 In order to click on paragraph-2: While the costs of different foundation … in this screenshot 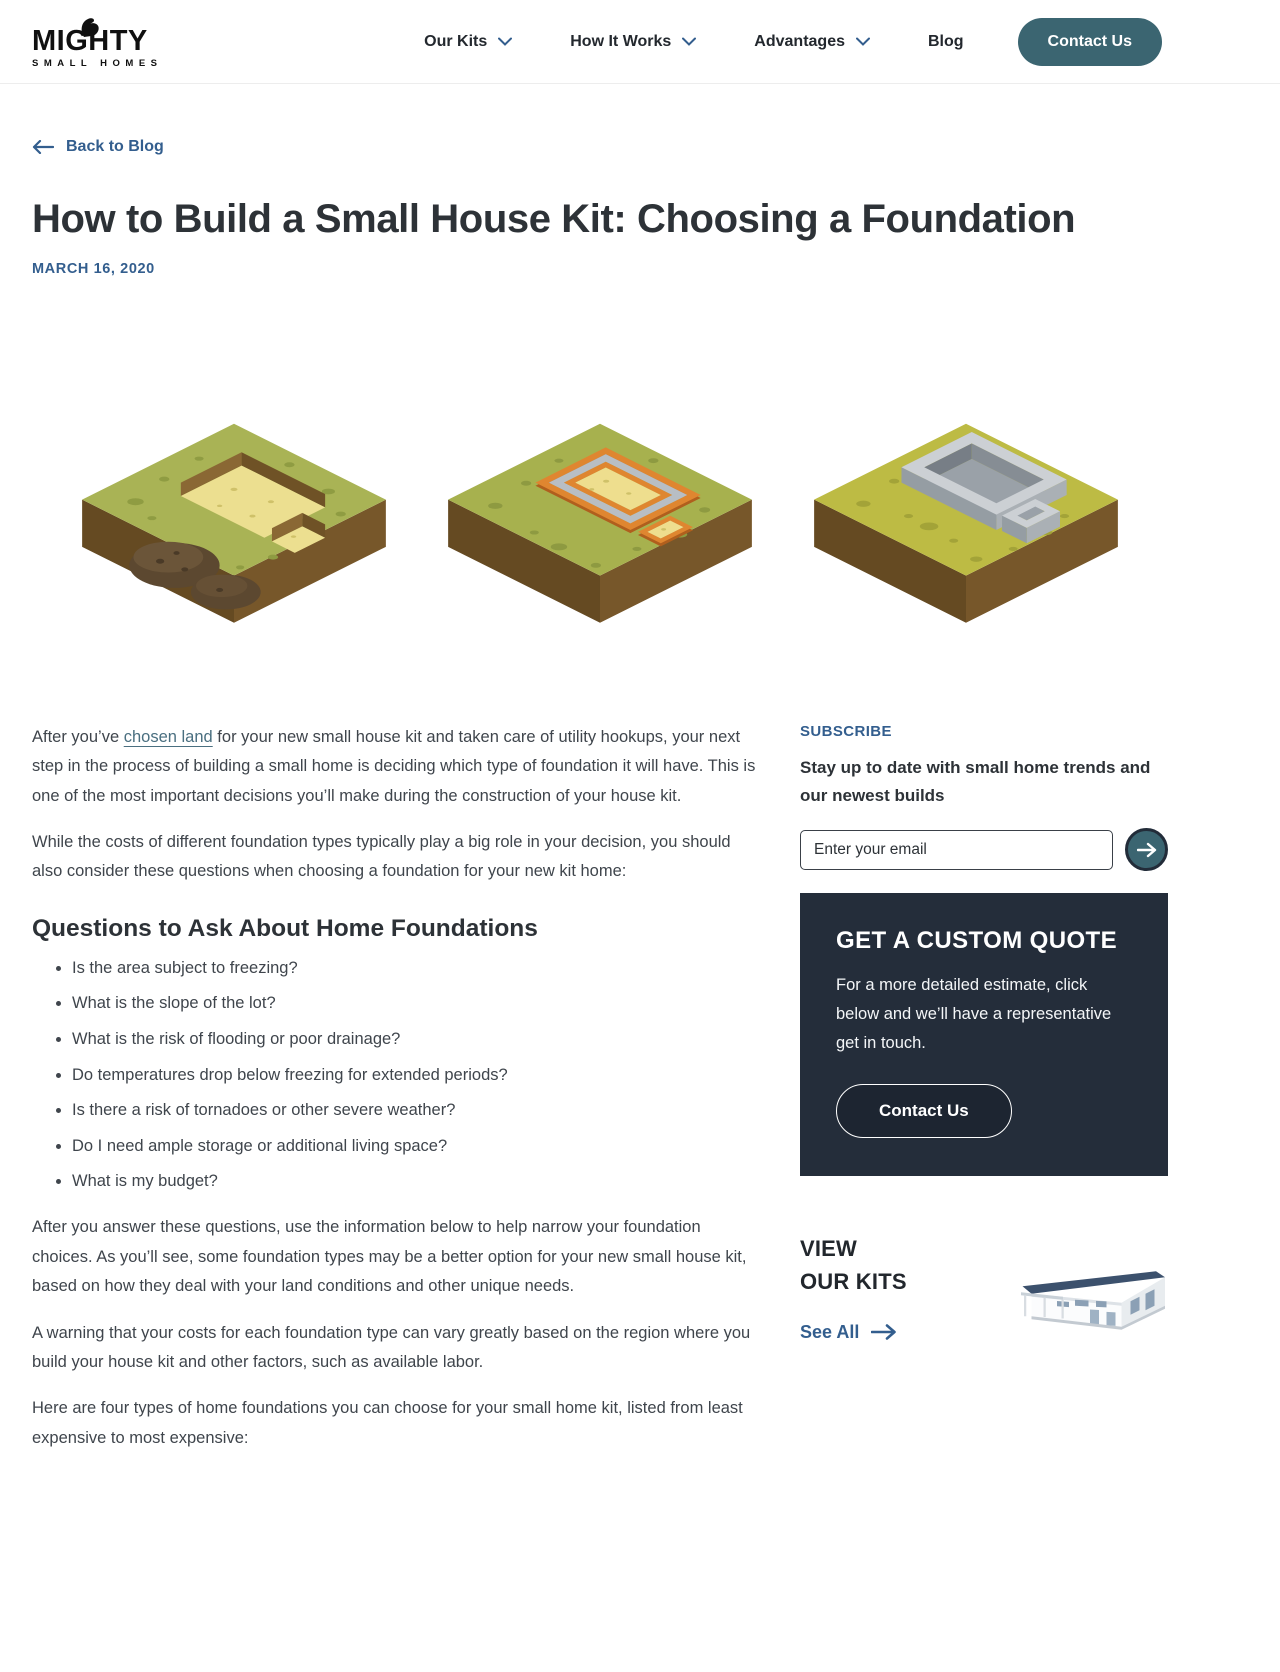, I will do `click(381, 857)`.